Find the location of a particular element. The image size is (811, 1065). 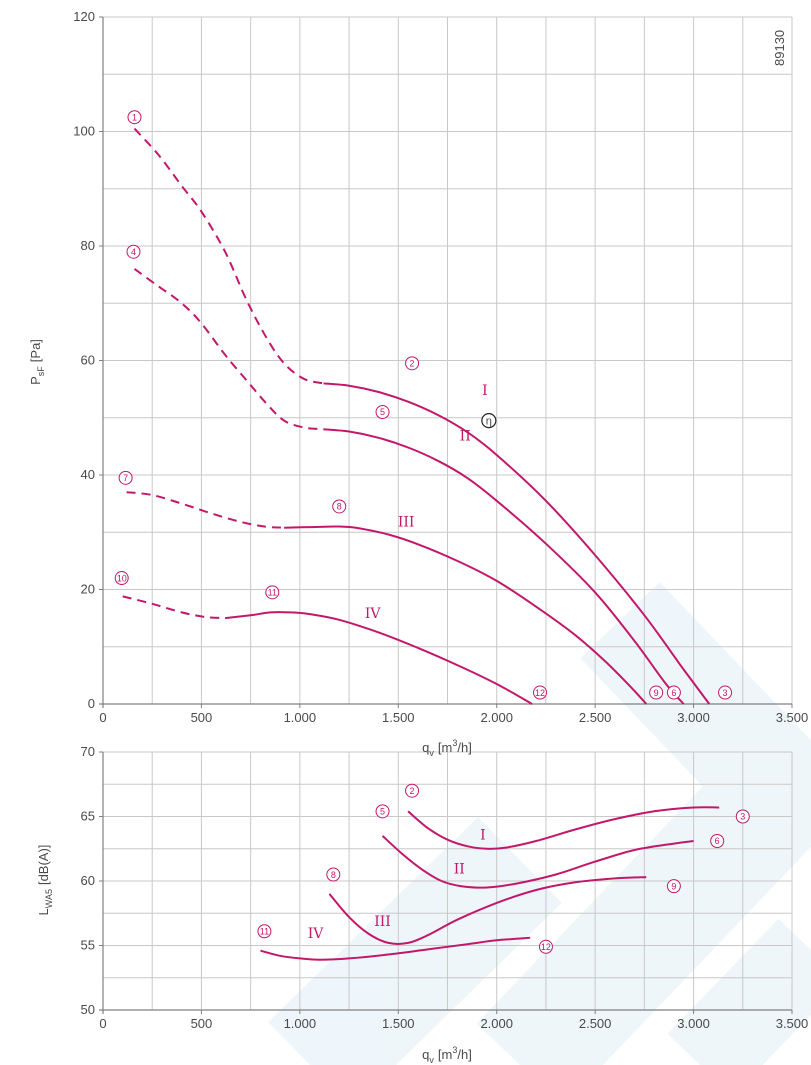

efficiency-point-marker is located at coordinates (489, 421).